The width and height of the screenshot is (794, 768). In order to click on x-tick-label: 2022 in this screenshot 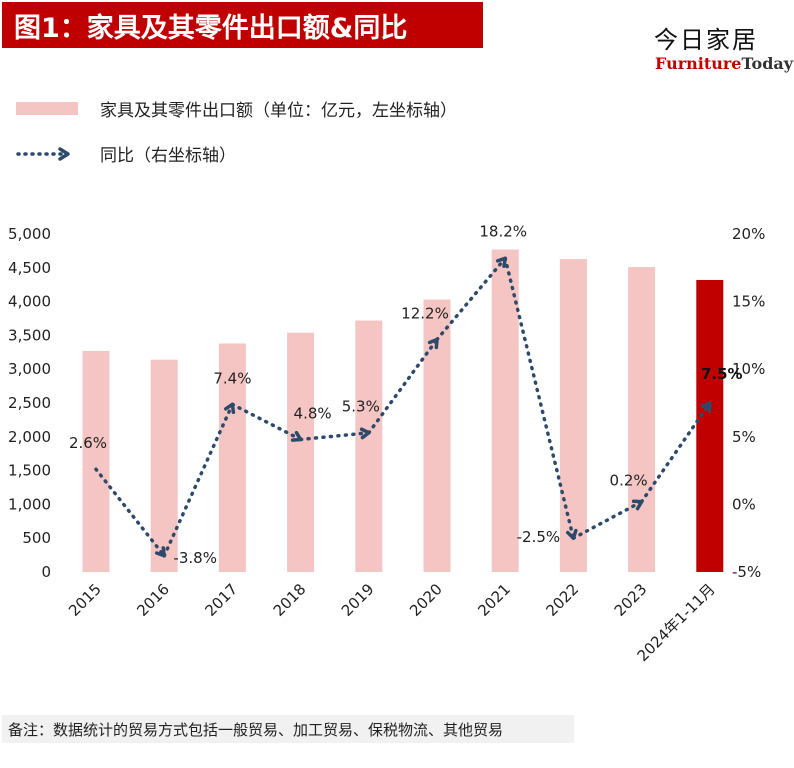, I will do `click(562, 600)`.